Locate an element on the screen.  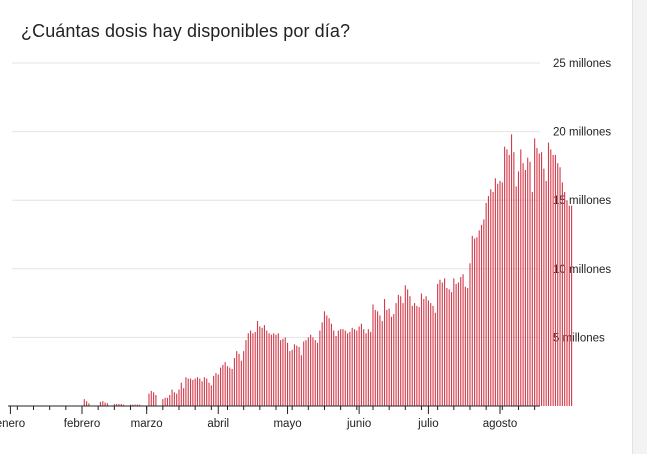
x-tick-label: enero is located at coordinates (12, 424).